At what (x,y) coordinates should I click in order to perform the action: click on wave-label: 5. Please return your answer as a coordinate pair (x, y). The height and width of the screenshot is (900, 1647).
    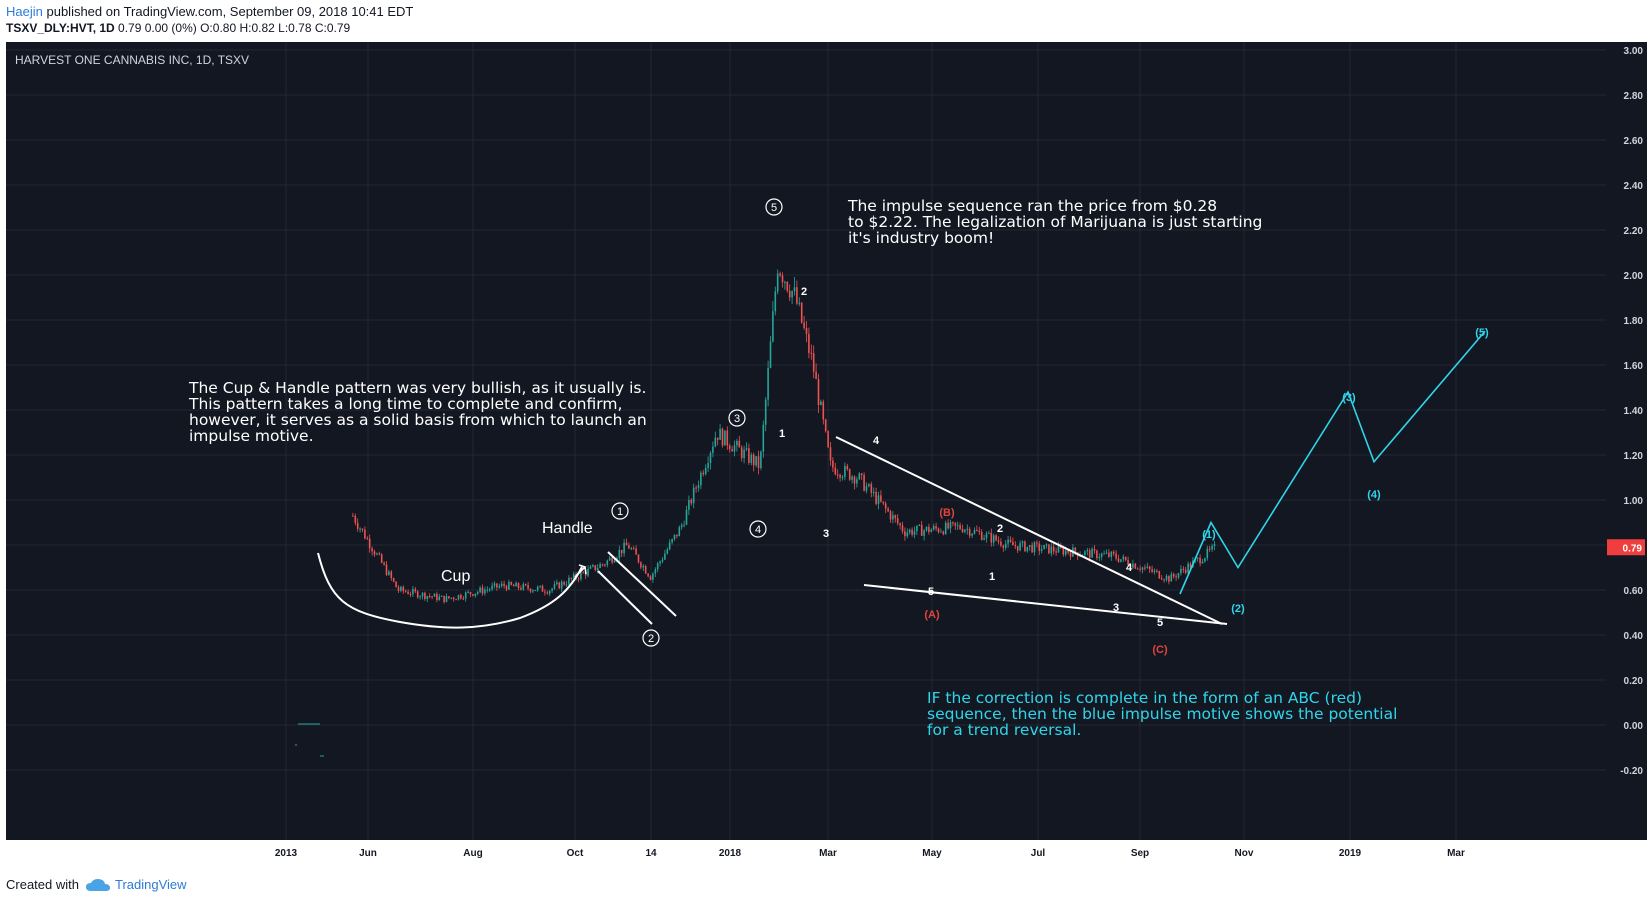
    Looking at the image, I should click on (931, 592).